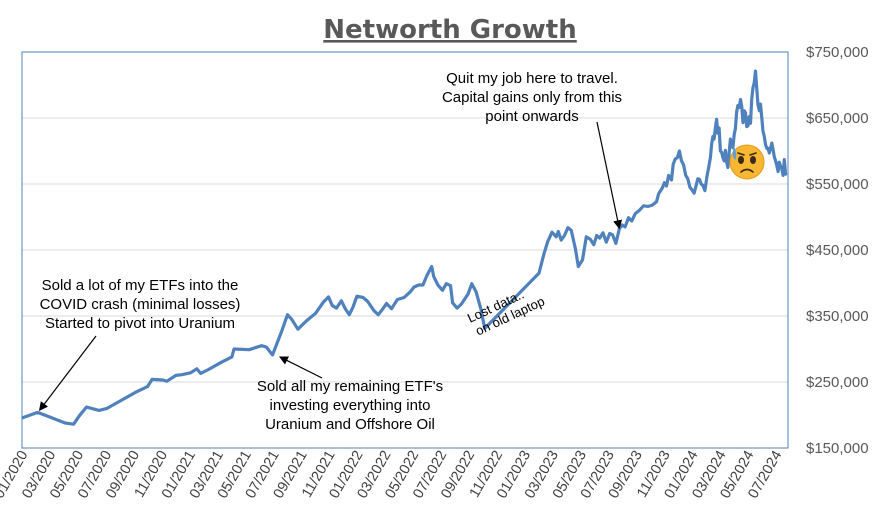 This screenshot has width=881, height=520. Describe the element at coordinates (350, 386) in the screenshot. I see `annotation-line: Sold all my remaining ETF's` at that location.